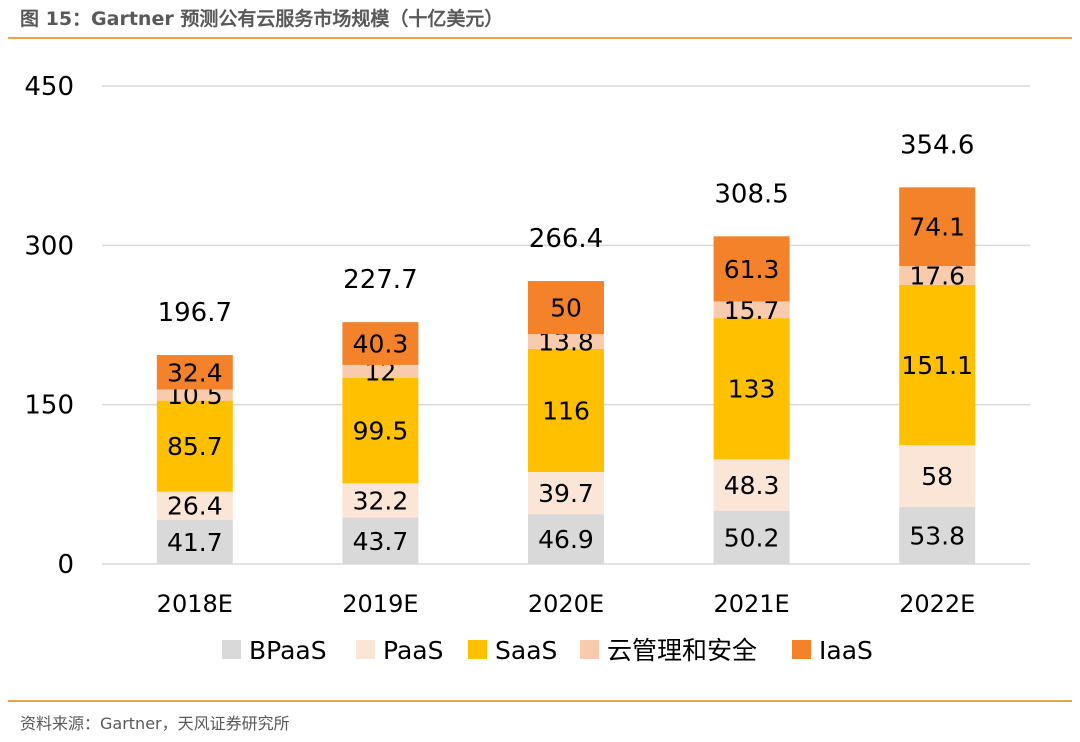  I want to click on data-label-cloud-mgmt: 17.6, so click(937, 275).